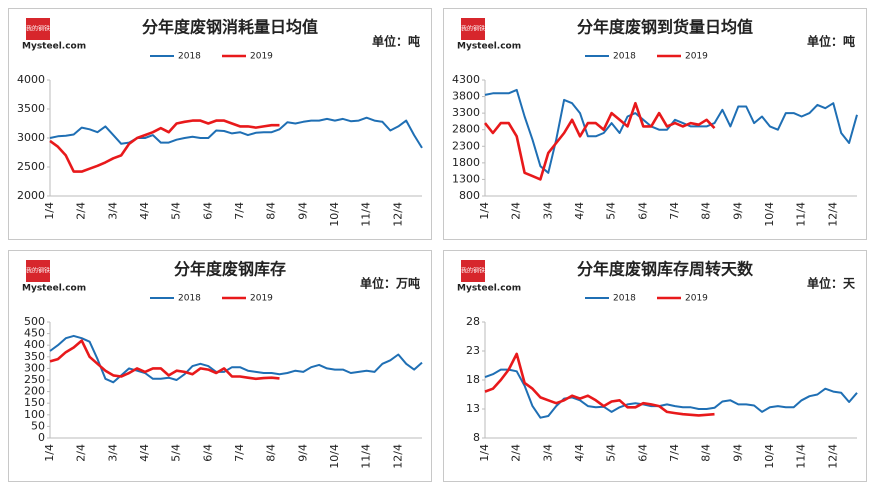 Image resolution: width=877 pixels, height=493 pixels. Describe the element at coordinates (34, 356) in the screenshot. I see `y-tick-label: 350` at that location.